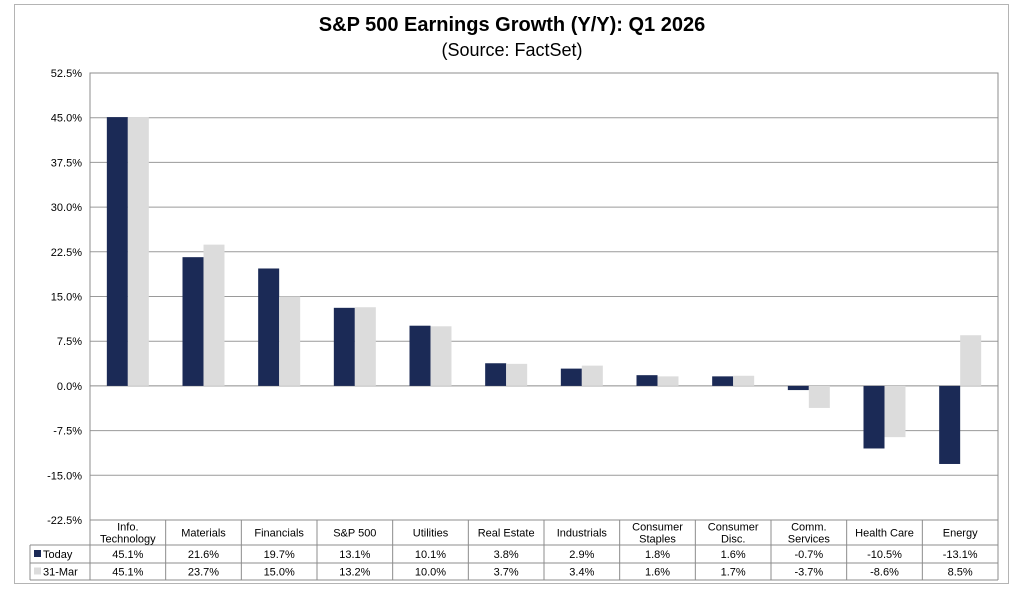 The image size is (1024, 592). What do you see at coordinates (506, 555) in the screenshot?
I see `data-label: 3.8%` at bounding box center [506, 555].